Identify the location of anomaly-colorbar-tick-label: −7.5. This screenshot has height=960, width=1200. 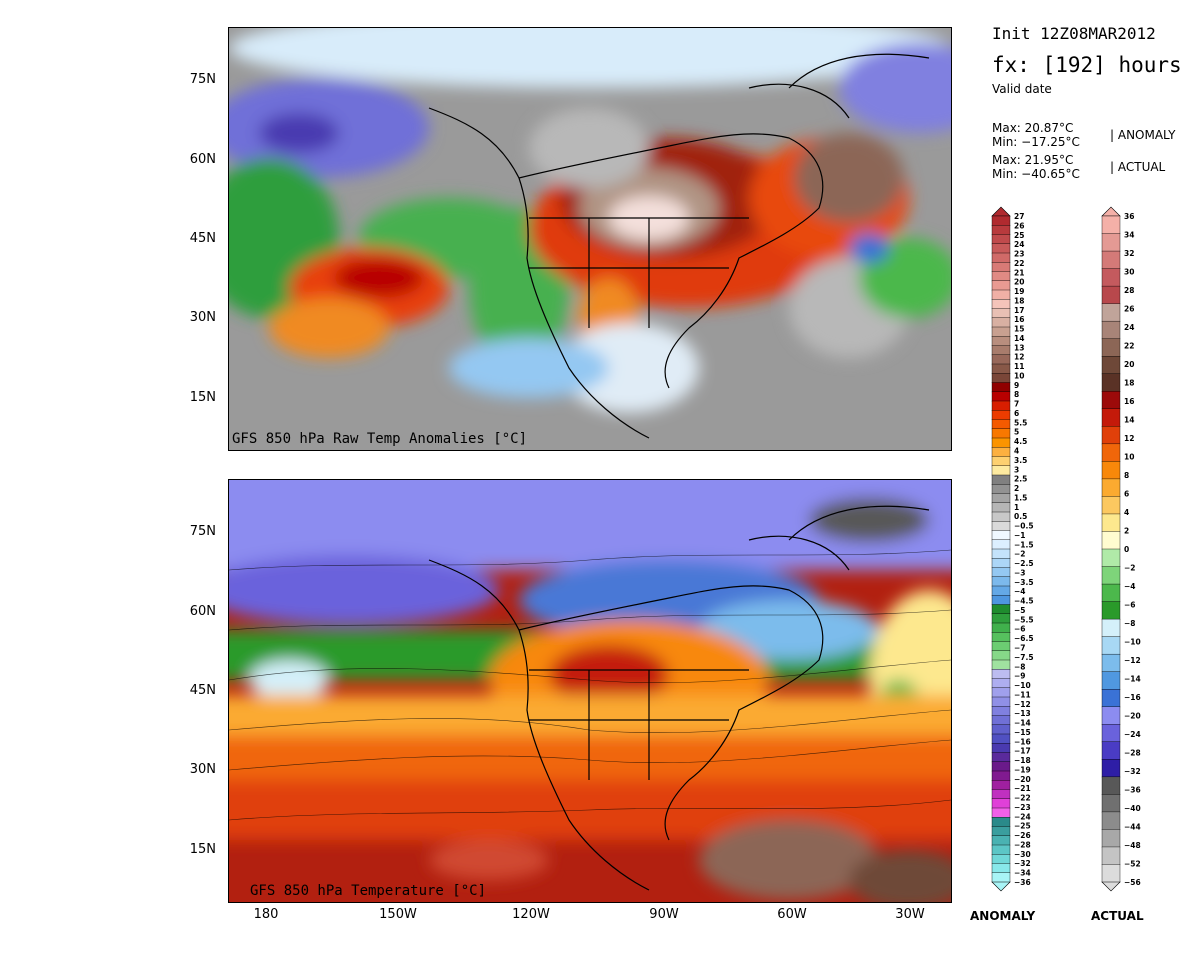
(1024, 657).